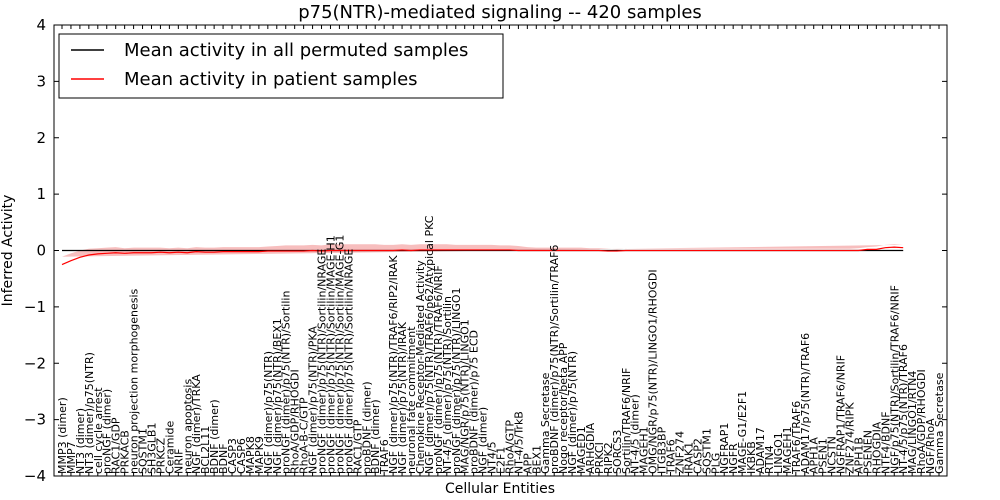  I want to click on x-axis-label: Cellular Entities, so click(500, 489).